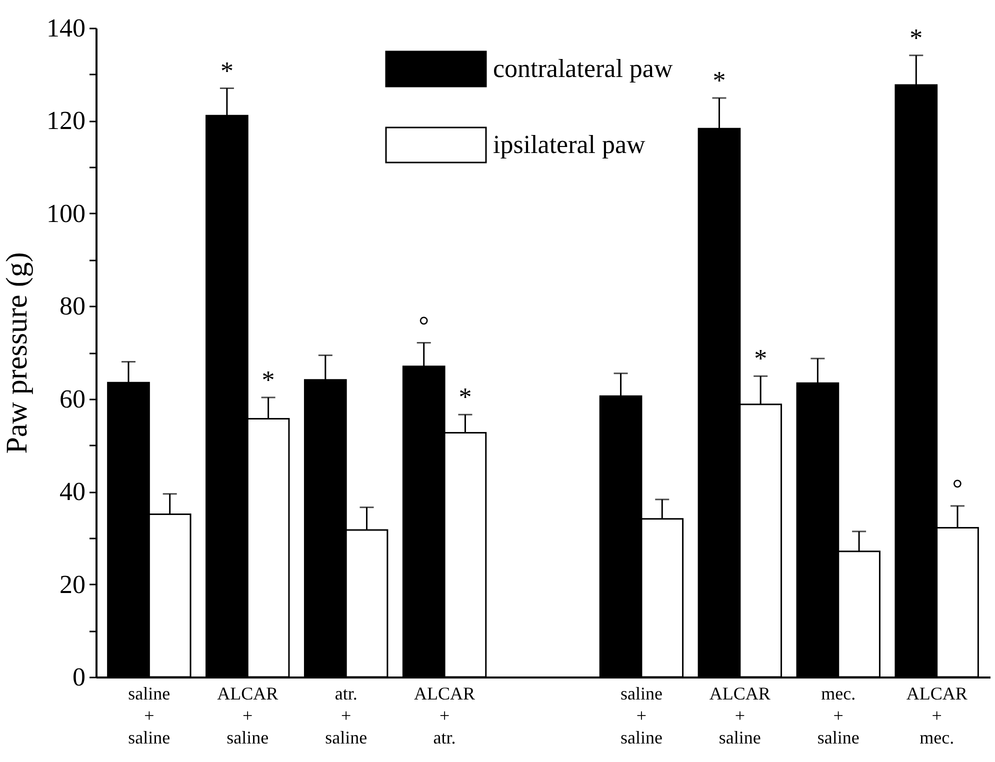 The height and width of the screenshot is (762, 995). What do you see at coordinates (445, 716) in the screenshot?
I see `x-tick-label: ALCAR + atr.` at bounding box center [445, 716].